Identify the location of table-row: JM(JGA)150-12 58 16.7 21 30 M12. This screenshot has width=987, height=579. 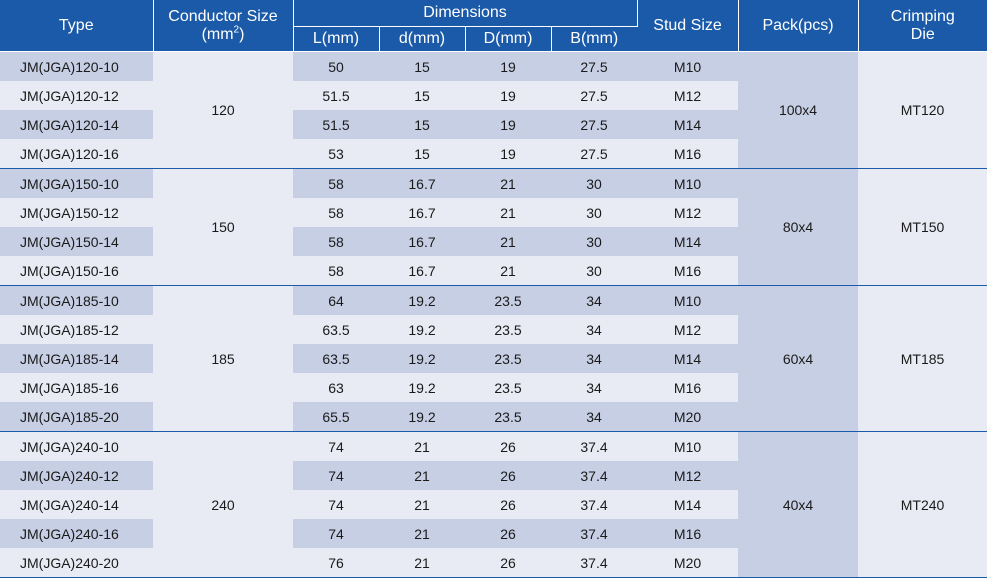
(493, 212).